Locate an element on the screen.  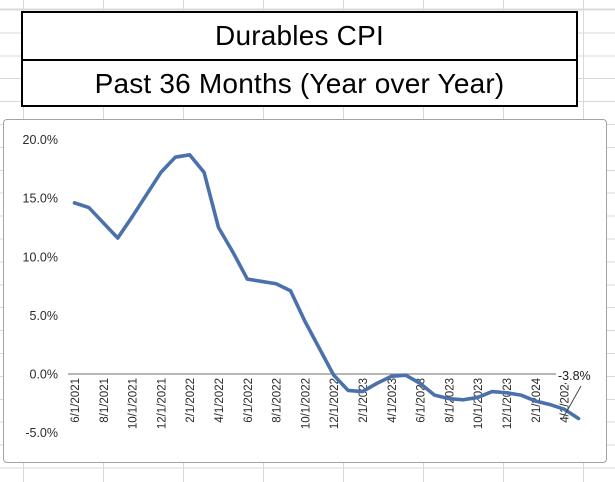
x-axis-tick-label: 4/1/2023 is located at coordinates (393, 400).